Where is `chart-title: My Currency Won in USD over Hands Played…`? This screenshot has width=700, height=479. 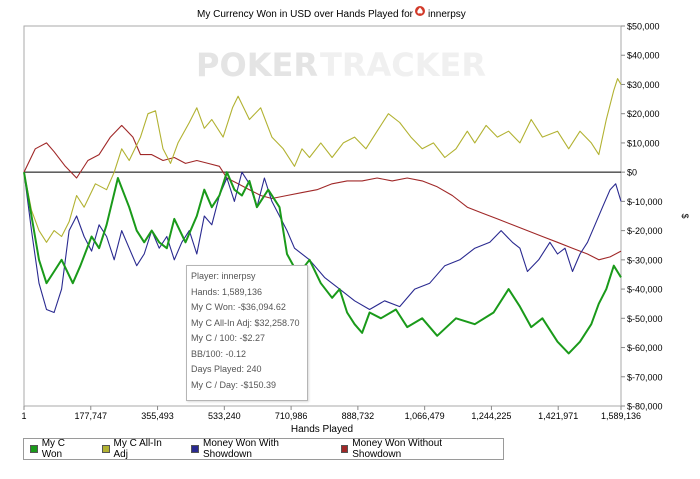 chart-title: My Currency Won in USD over Hands Played… is located at coordinates (305, 14).